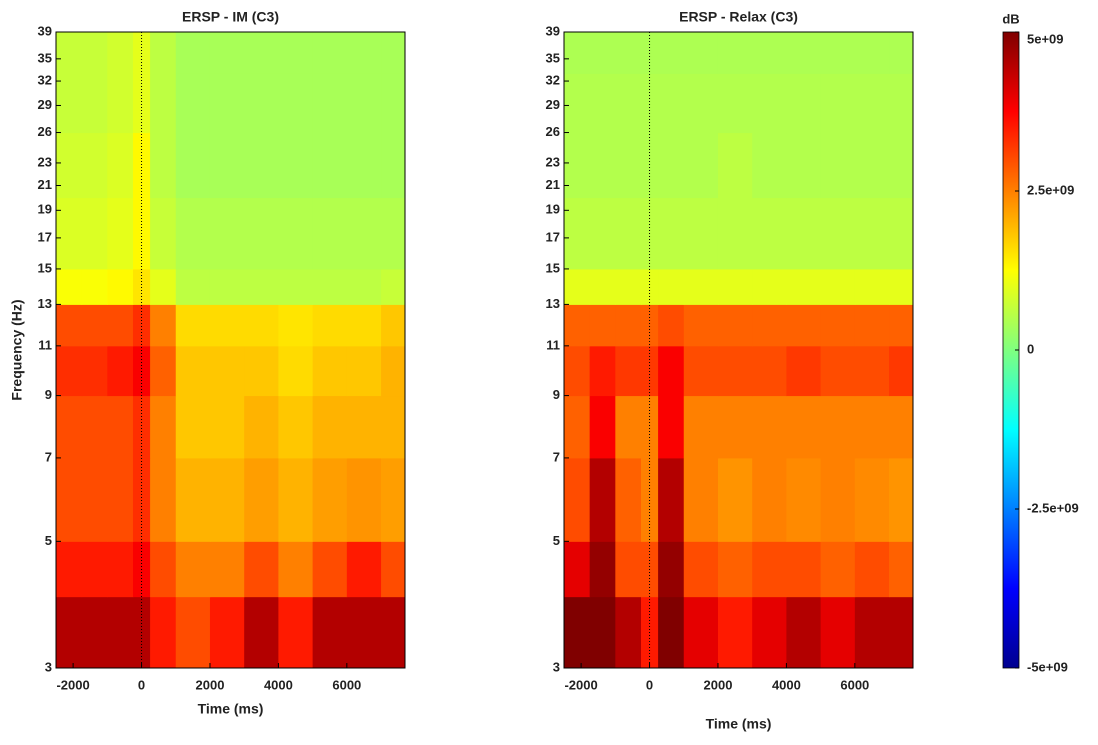 This screenshot has height=745, width=1098. What do you see at coordinates (786, 684) in the screenshot?
I see `x-tick-label: 4000` at bounding box center [786, 684].